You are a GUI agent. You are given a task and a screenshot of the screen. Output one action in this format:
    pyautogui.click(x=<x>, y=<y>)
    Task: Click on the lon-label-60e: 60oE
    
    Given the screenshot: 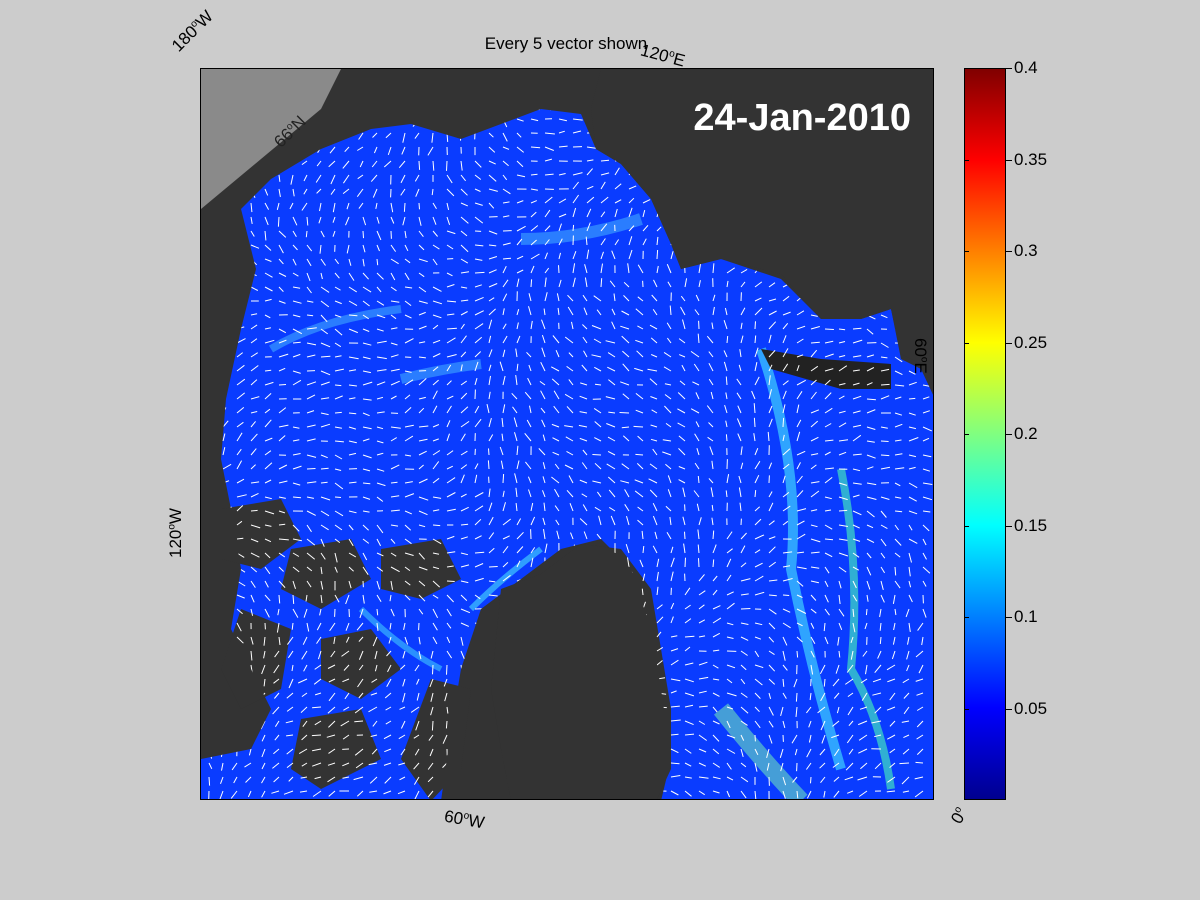 What is the action you would take?
    pyautogui.click(x=920, y=356)
    